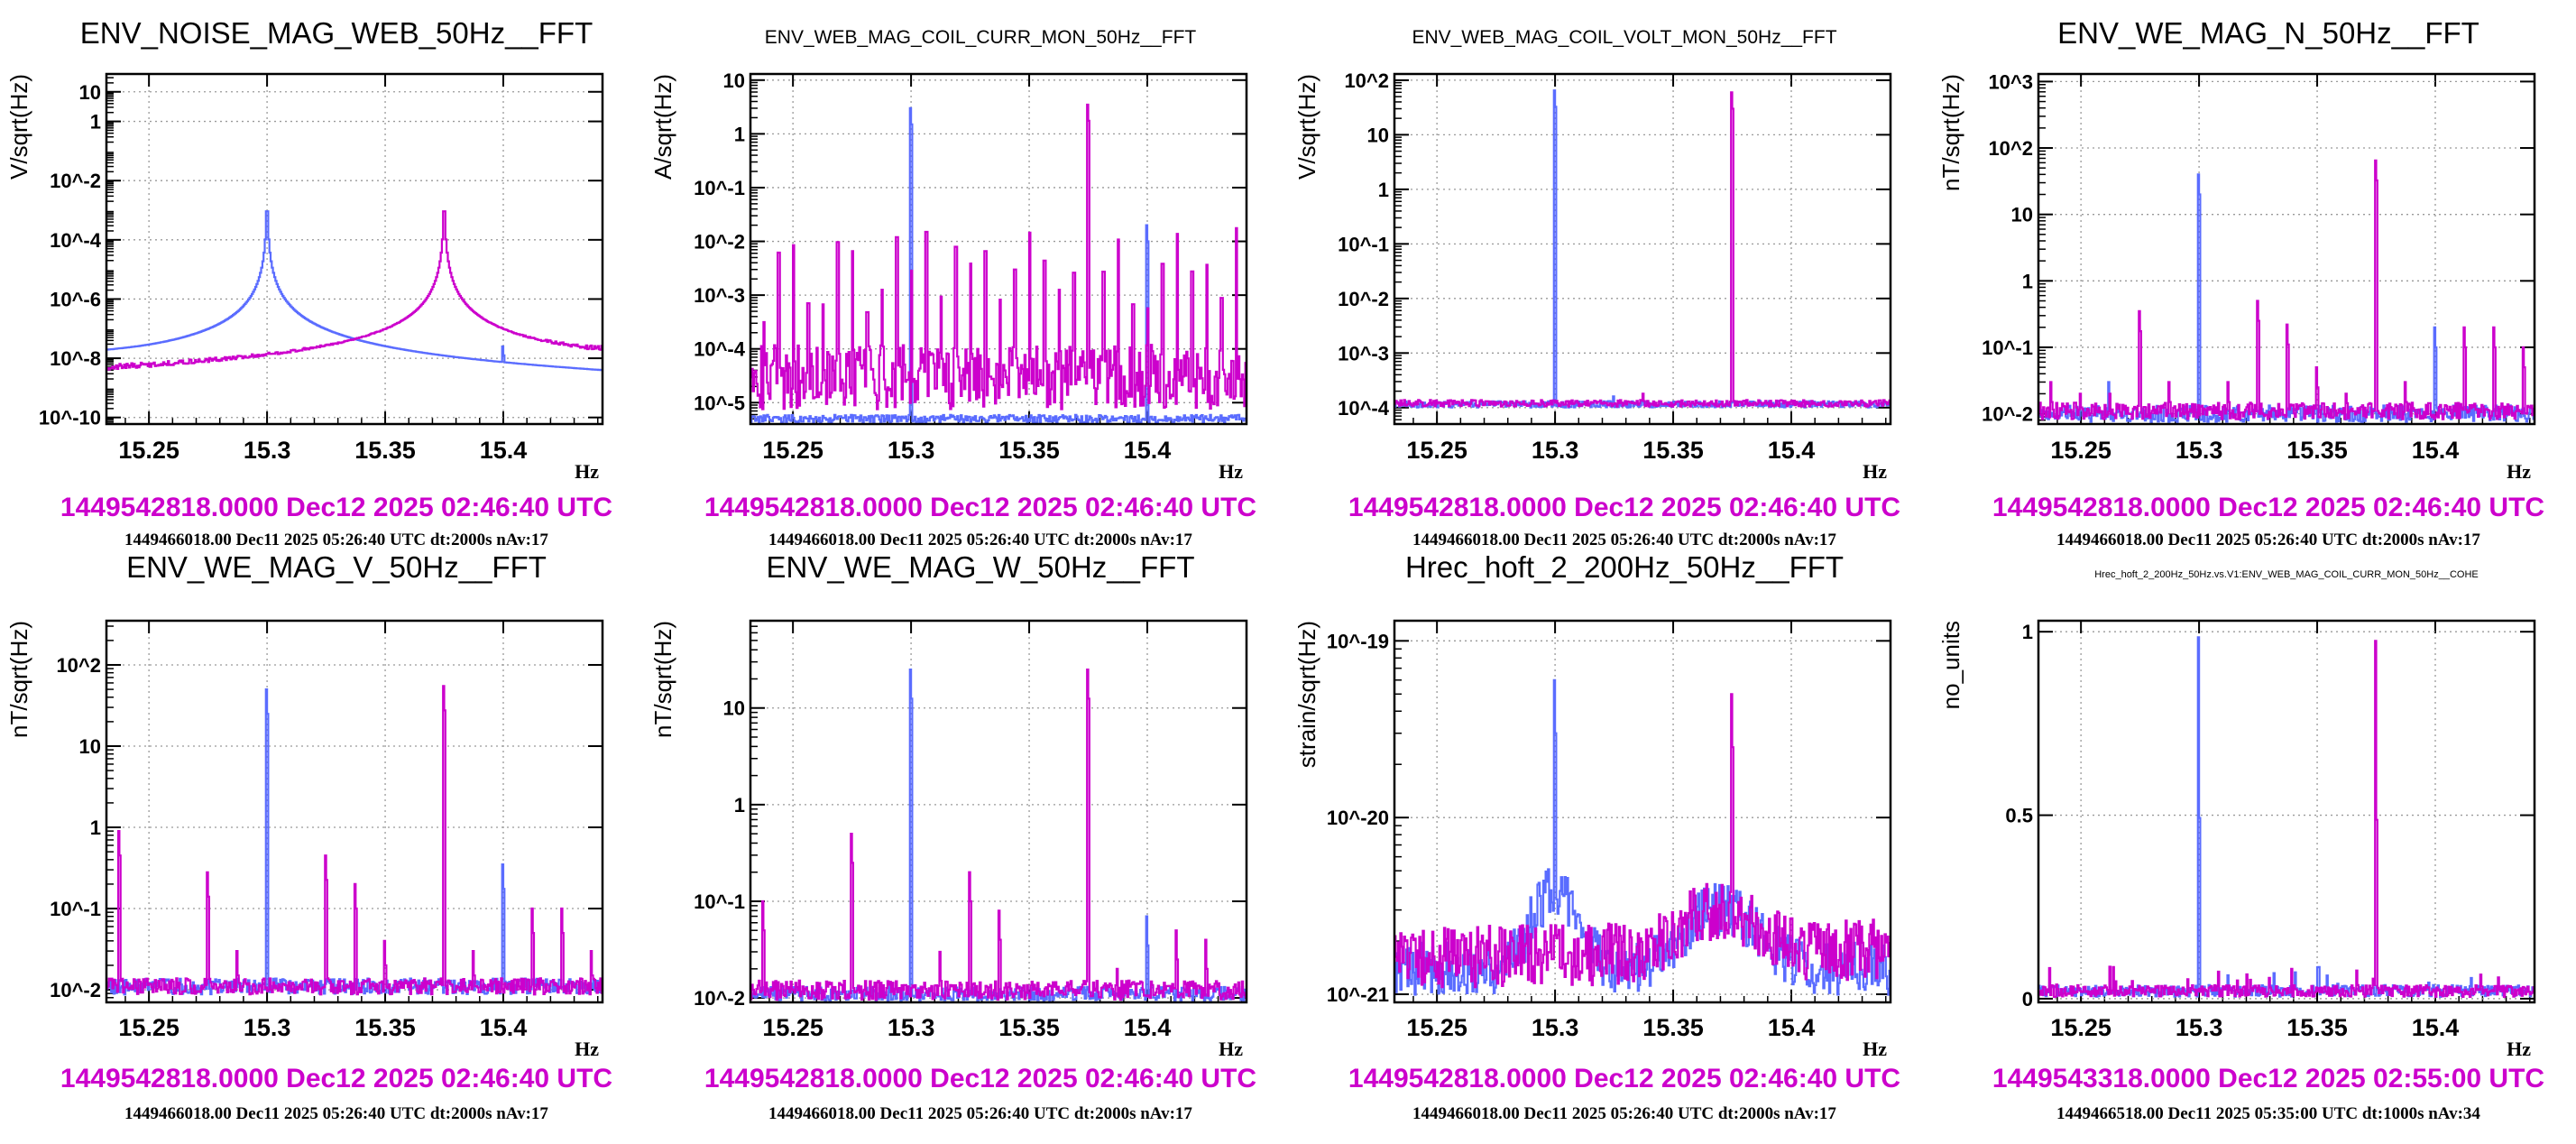 The height and width of the screenshot is (1144, 2576). What do you see at coordinates (336, 33) in the screenshot?
I see `chart-title: ENV_NOISE_MAG_WEB_50Hz__FFT` at bounding box center [336, 33].